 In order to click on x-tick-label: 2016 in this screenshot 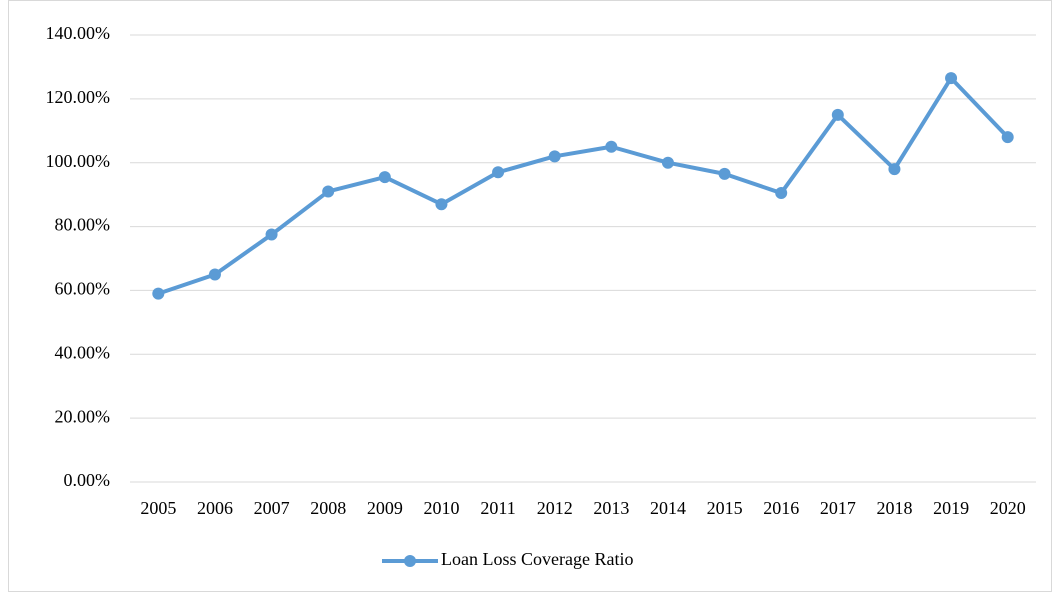, I will do `click(781, 508)`.